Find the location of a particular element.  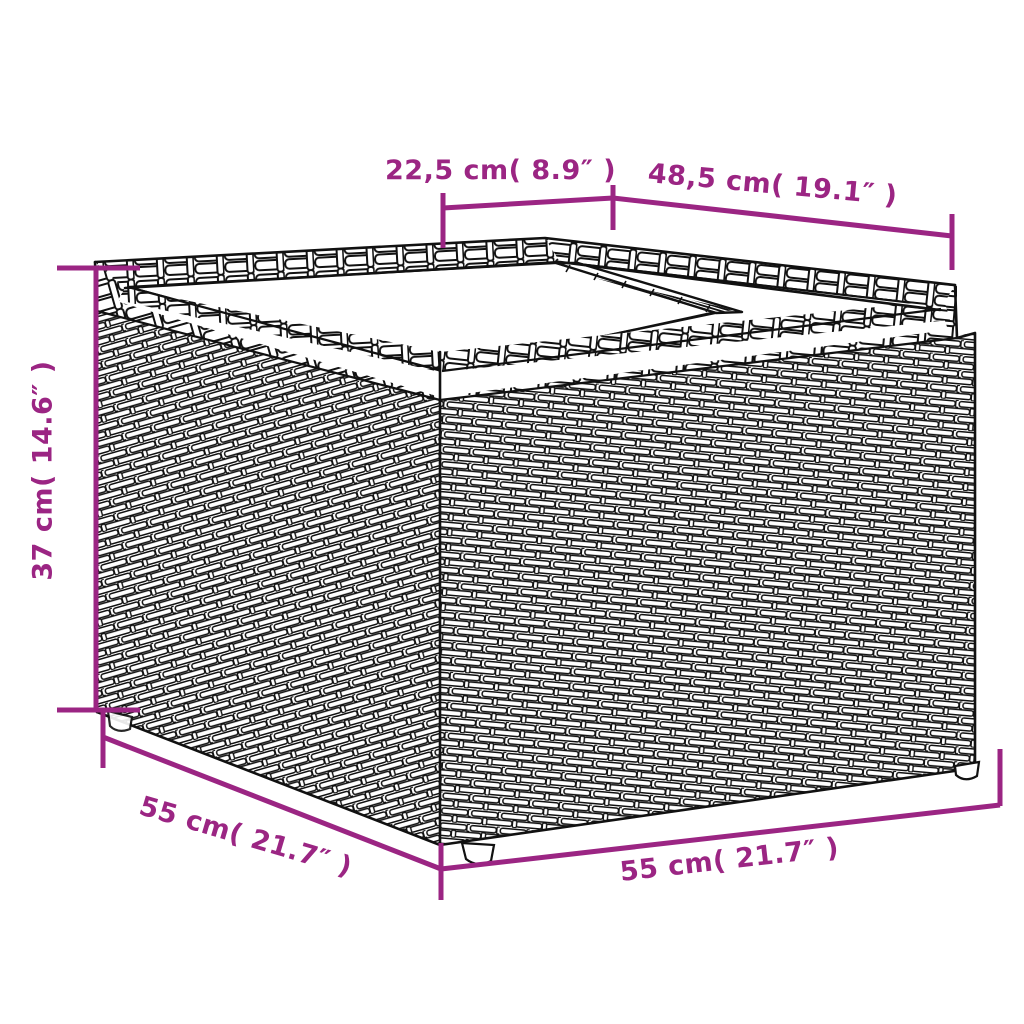

dimline-depth is located at coordinates (271, 792).